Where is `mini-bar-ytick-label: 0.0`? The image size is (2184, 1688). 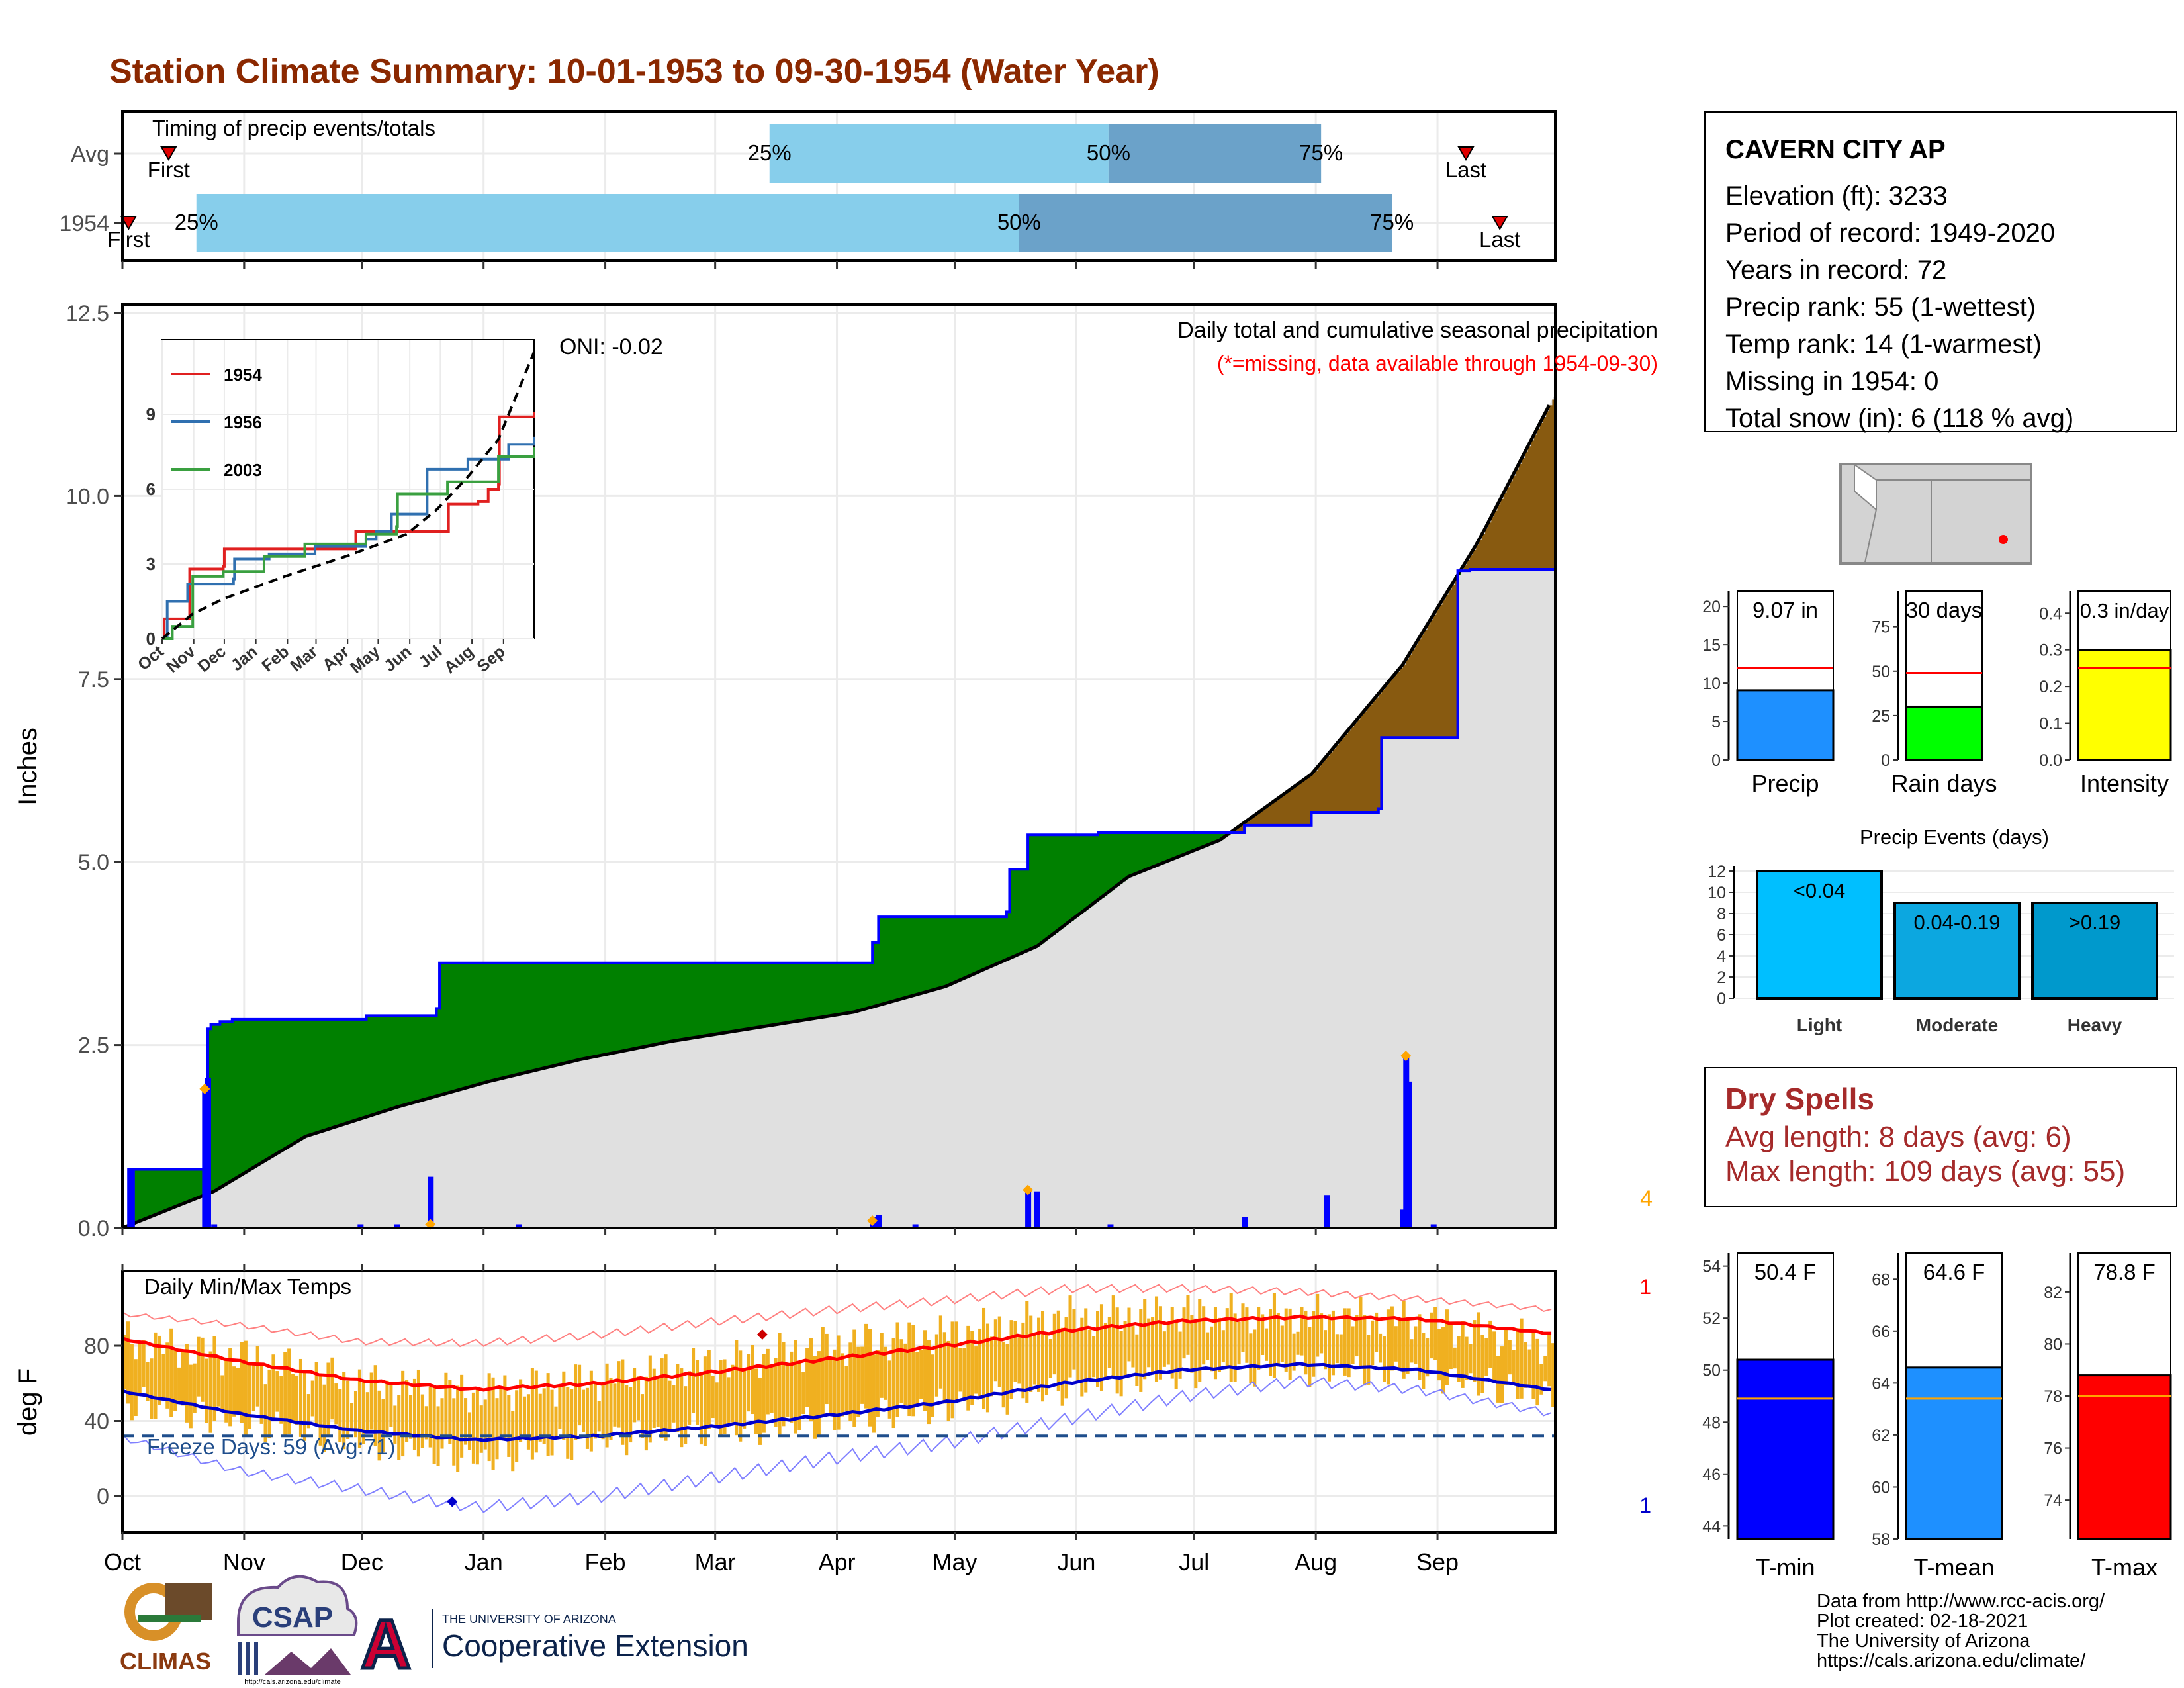
mini-bar-ytick-label: 0.0 is located at coordinates (2050, 760).